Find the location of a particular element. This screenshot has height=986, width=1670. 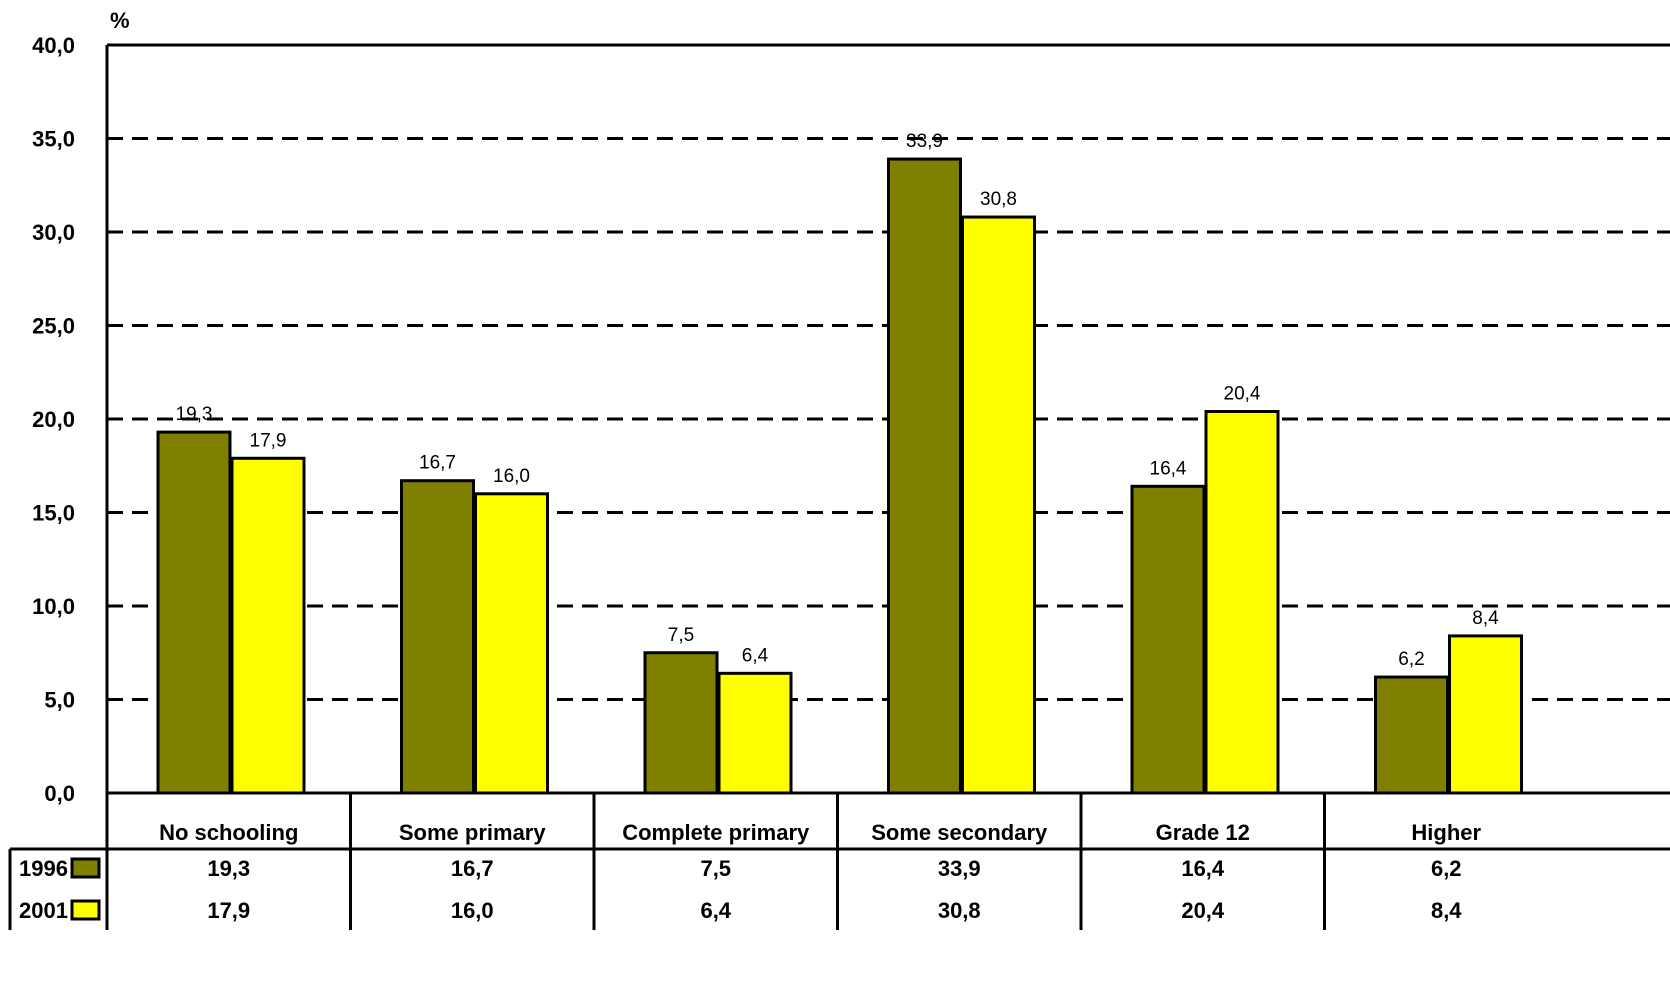

data-label: 7,5 is located at coordinates (681, 635).